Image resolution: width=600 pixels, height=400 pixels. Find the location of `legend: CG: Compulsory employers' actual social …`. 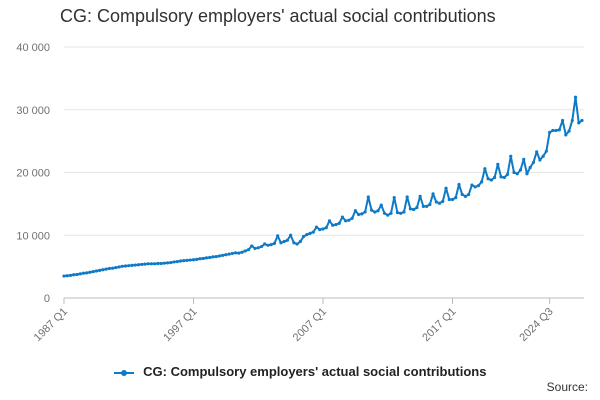

legend: CG: Compulsory employers' actual social … is located at coordinates (300, 371).